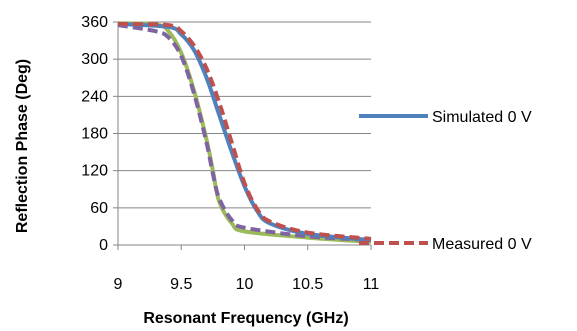 The height and width of the screenshot is (331, 577). Describe the element at coordinates (94, 22) in the screenshot. I see `y-tick-label: 360` at that location.